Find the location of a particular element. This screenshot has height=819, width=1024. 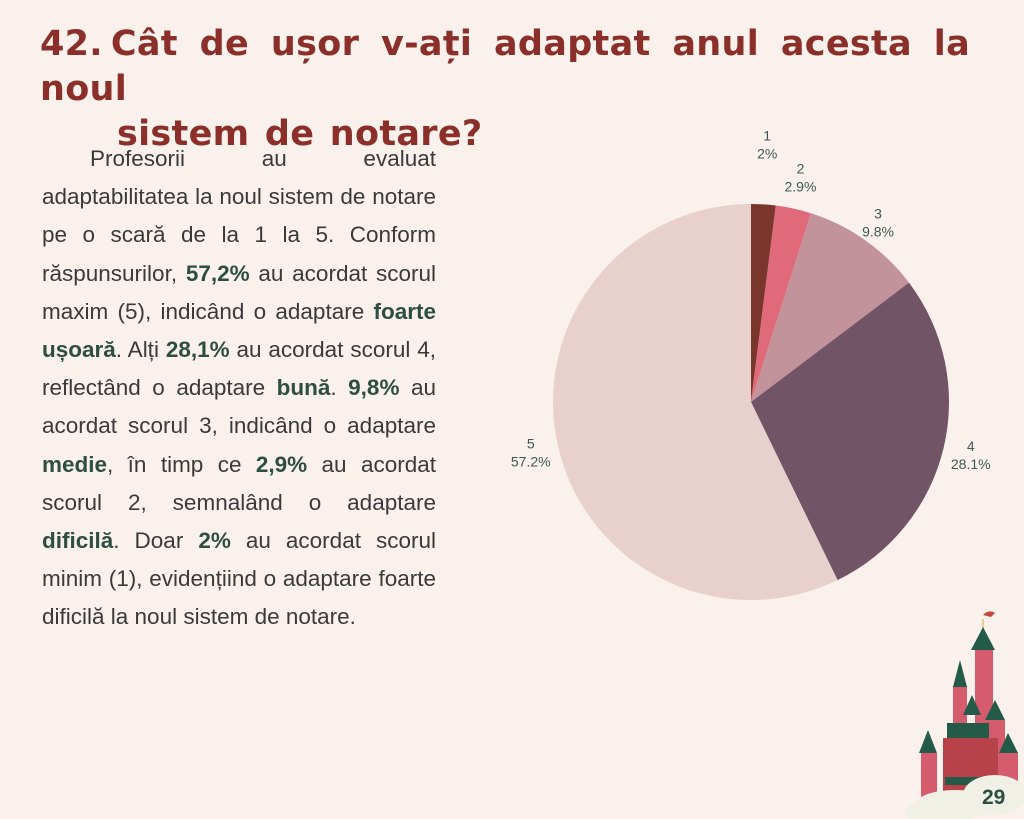

highlight-text: 57,2% is located at coordinates (217, 273).